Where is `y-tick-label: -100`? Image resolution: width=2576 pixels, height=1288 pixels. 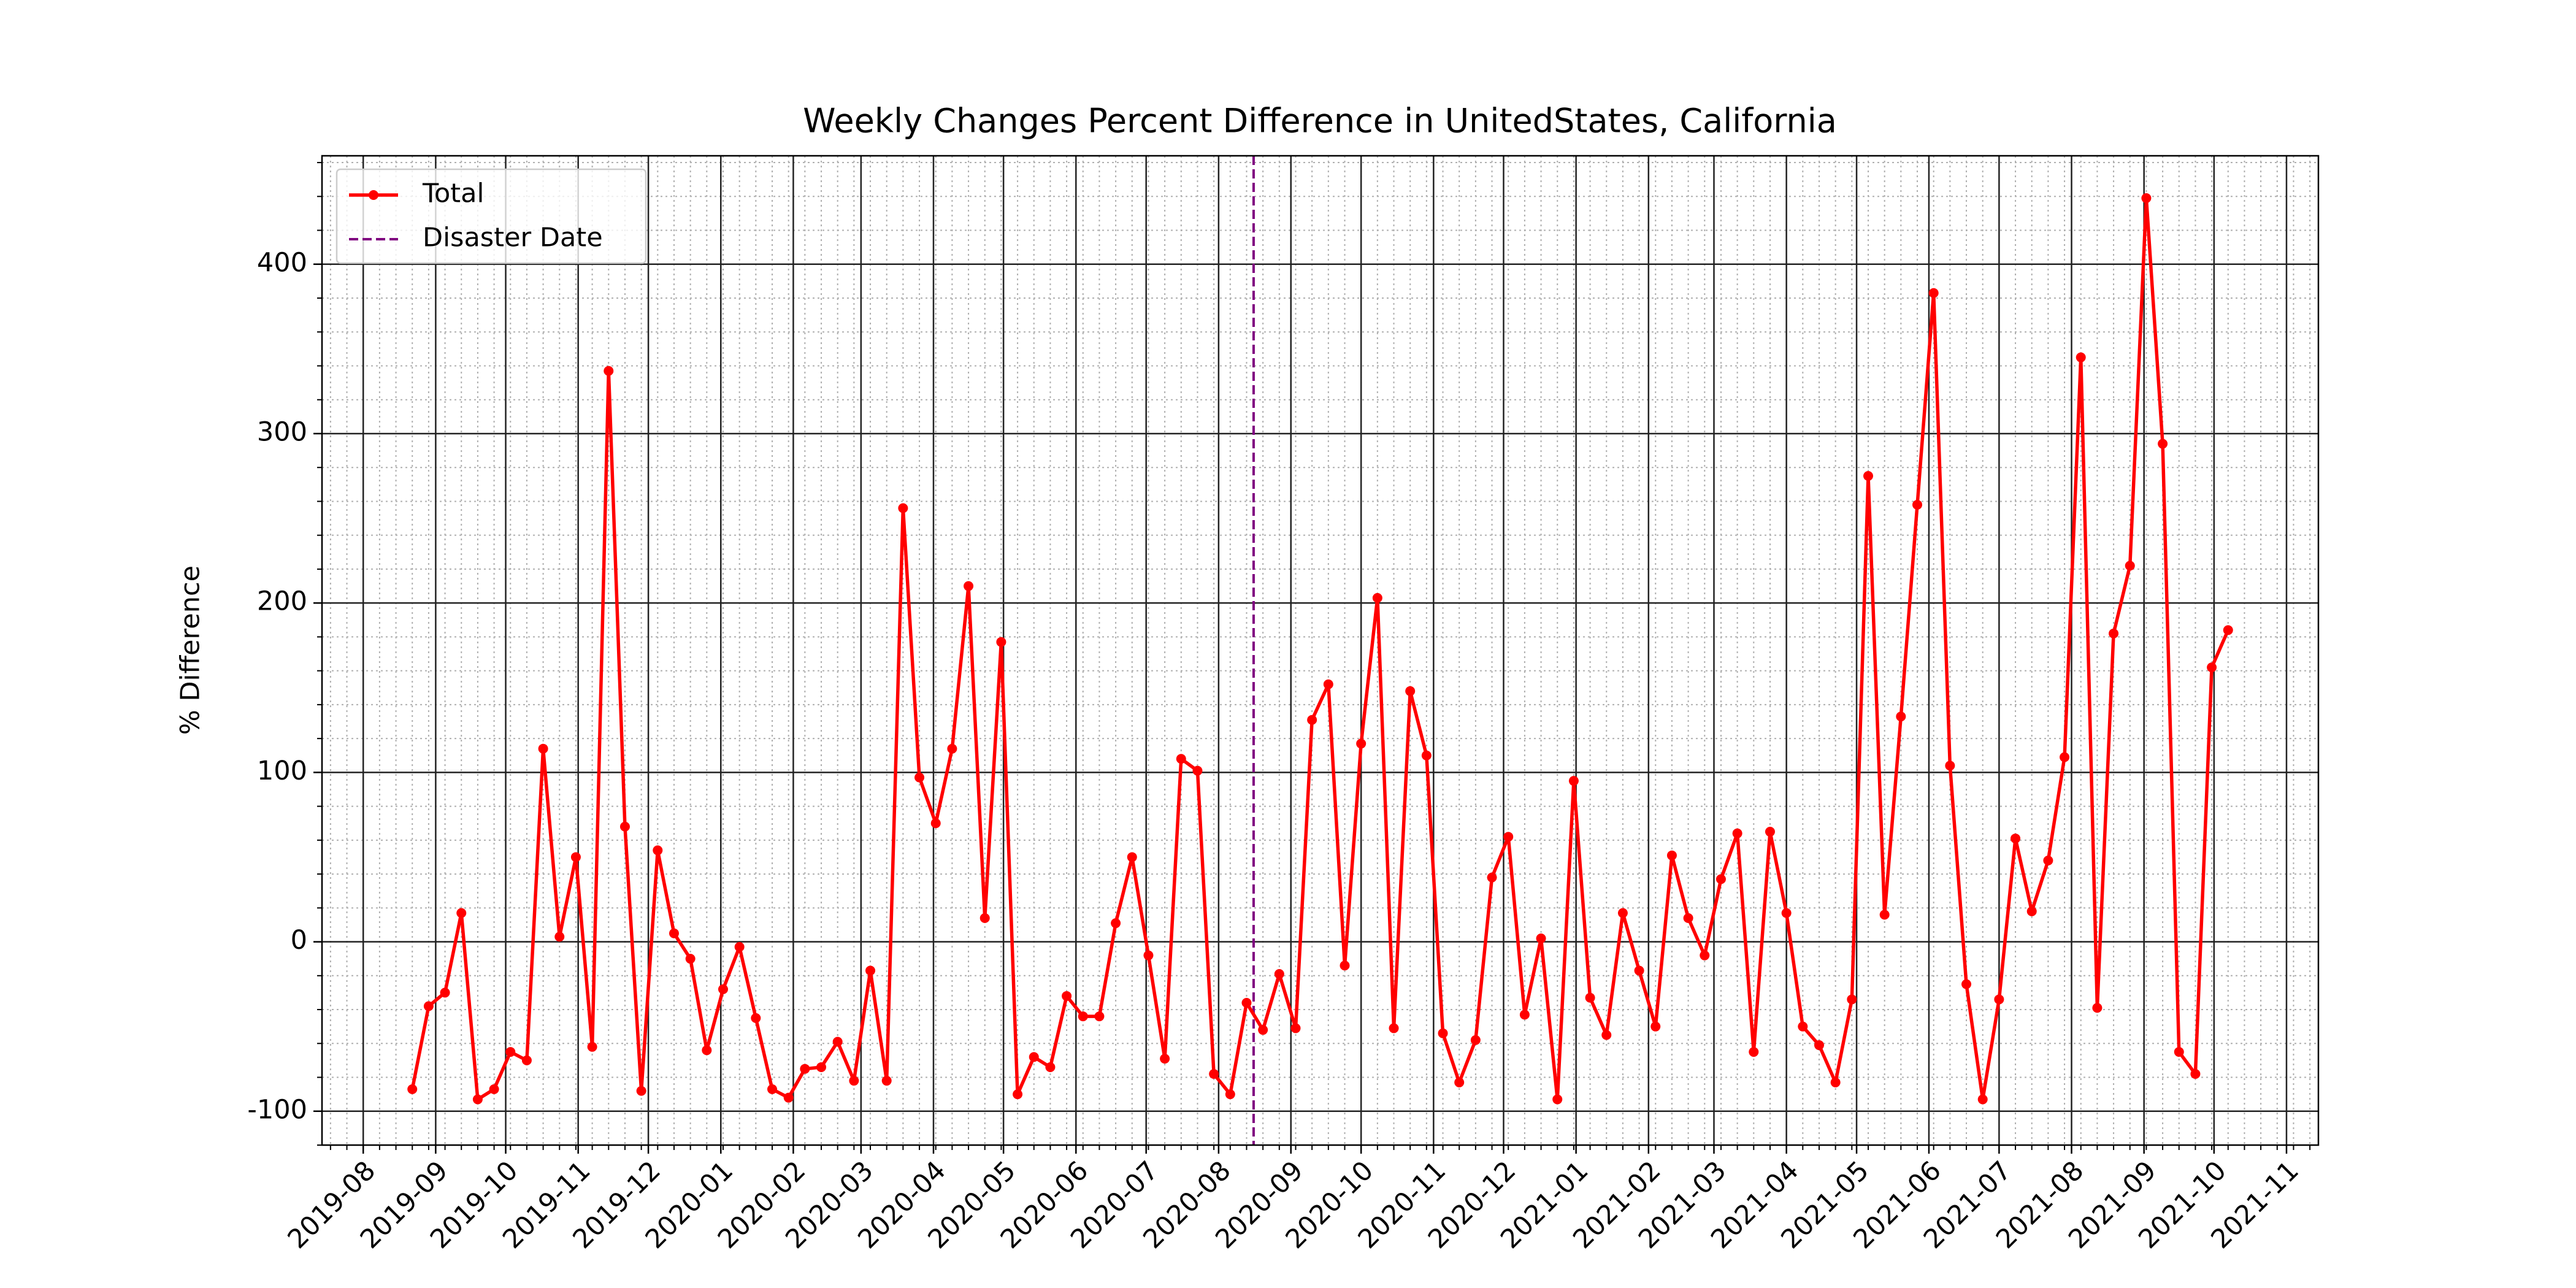
y-tick-label: -100 is located at coordinates (277, 1109).